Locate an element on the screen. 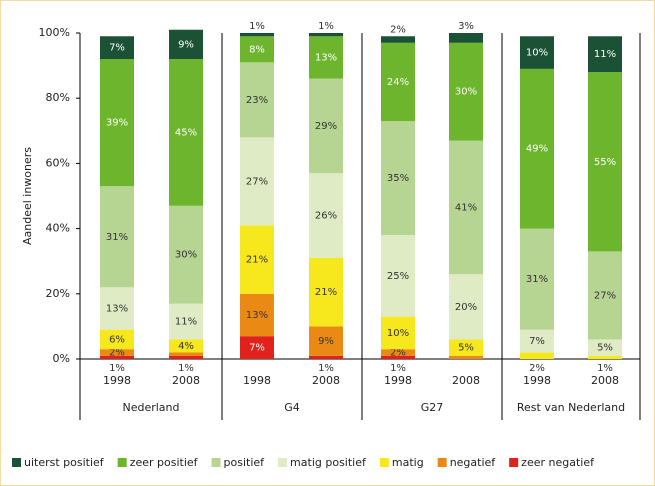 Image resolution: width=655 pixels, height=486 pixels. value-label: 6% is located at coordinates (117, 339).